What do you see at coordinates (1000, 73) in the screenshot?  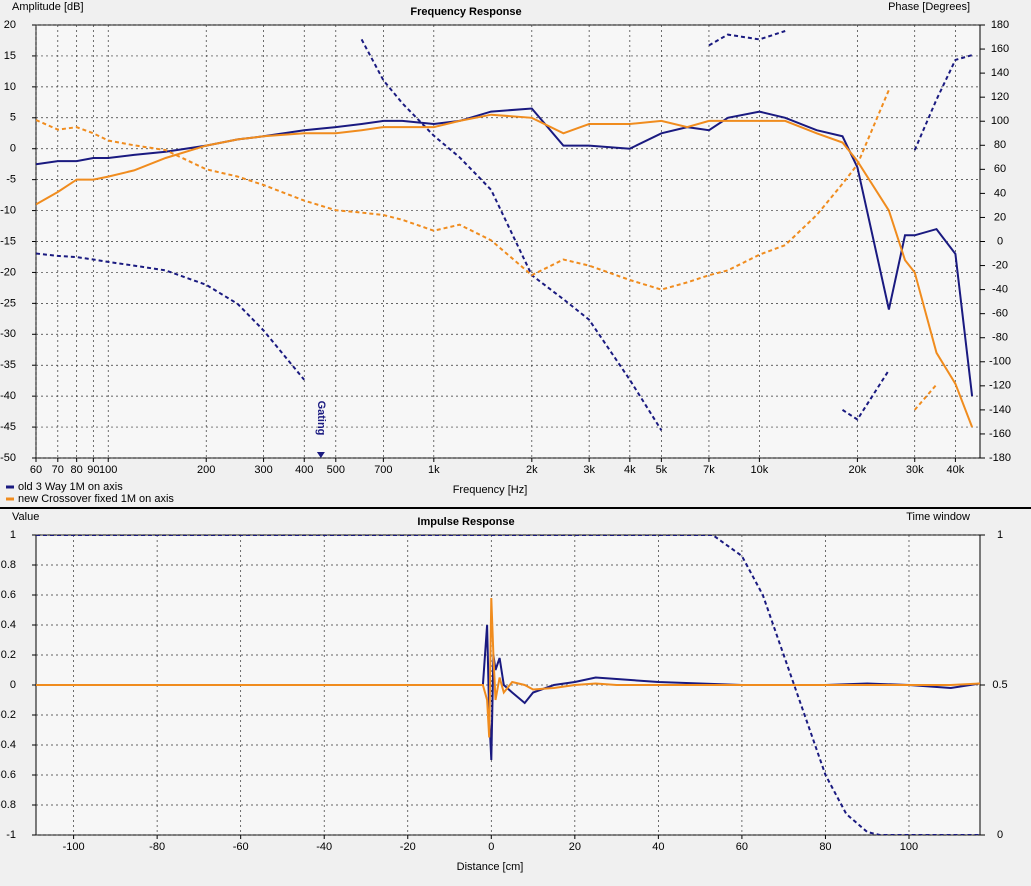 I see `y2-tick-label: 140` at bounding box center [1000, 73].